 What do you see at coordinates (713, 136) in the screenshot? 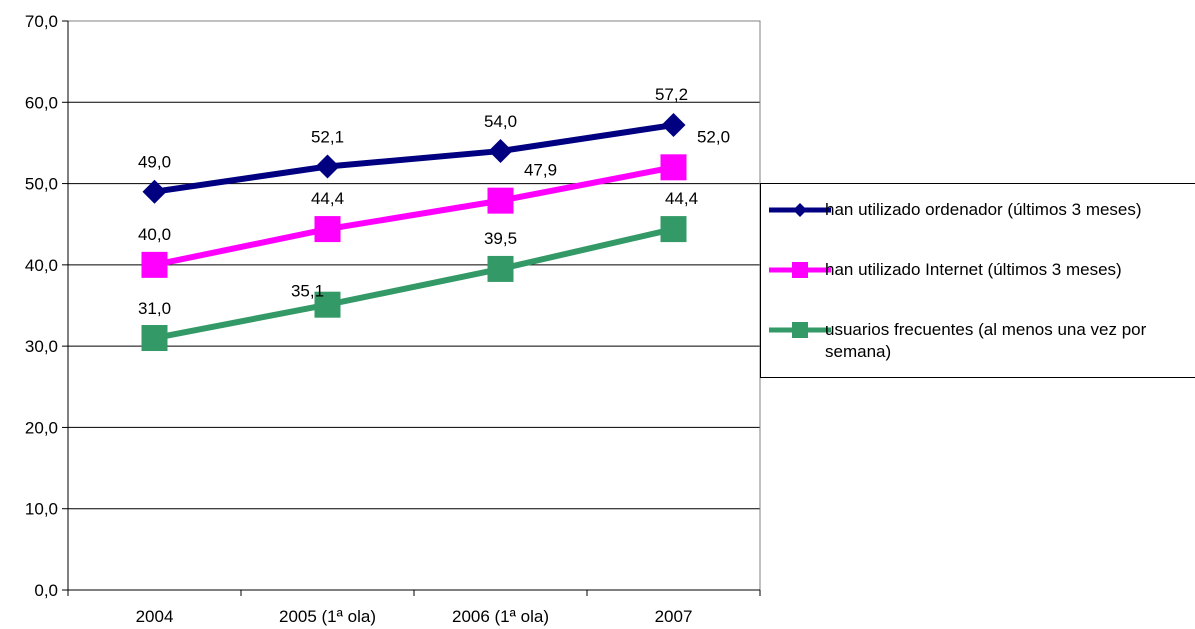
I see `data-label: 52,0` at bounding box center [713, 136].